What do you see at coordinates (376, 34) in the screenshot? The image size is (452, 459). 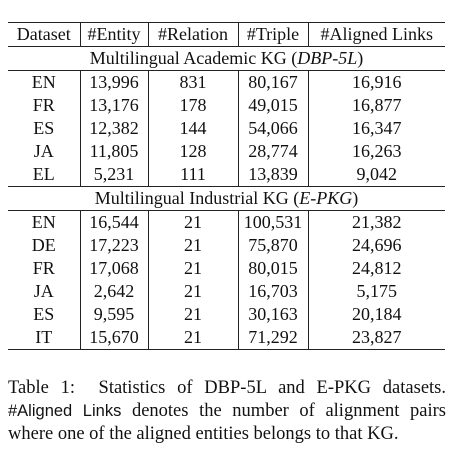 I see `header-cell: #Aligned Links` at bounding box center [376, 34].